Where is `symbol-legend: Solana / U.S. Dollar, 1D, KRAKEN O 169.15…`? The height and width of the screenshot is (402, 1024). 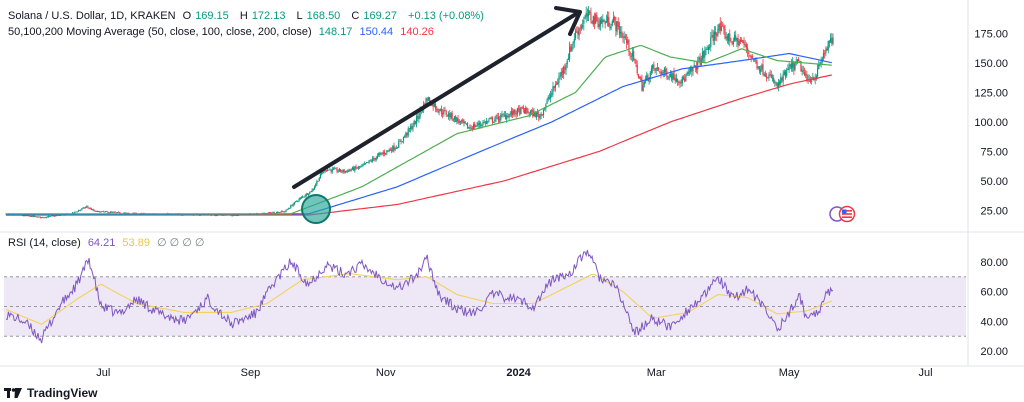 symbol-legend: Solana / U.S. Dollar, 1D, KRAKEN O 169.15… is located at coordinates (248, 16).